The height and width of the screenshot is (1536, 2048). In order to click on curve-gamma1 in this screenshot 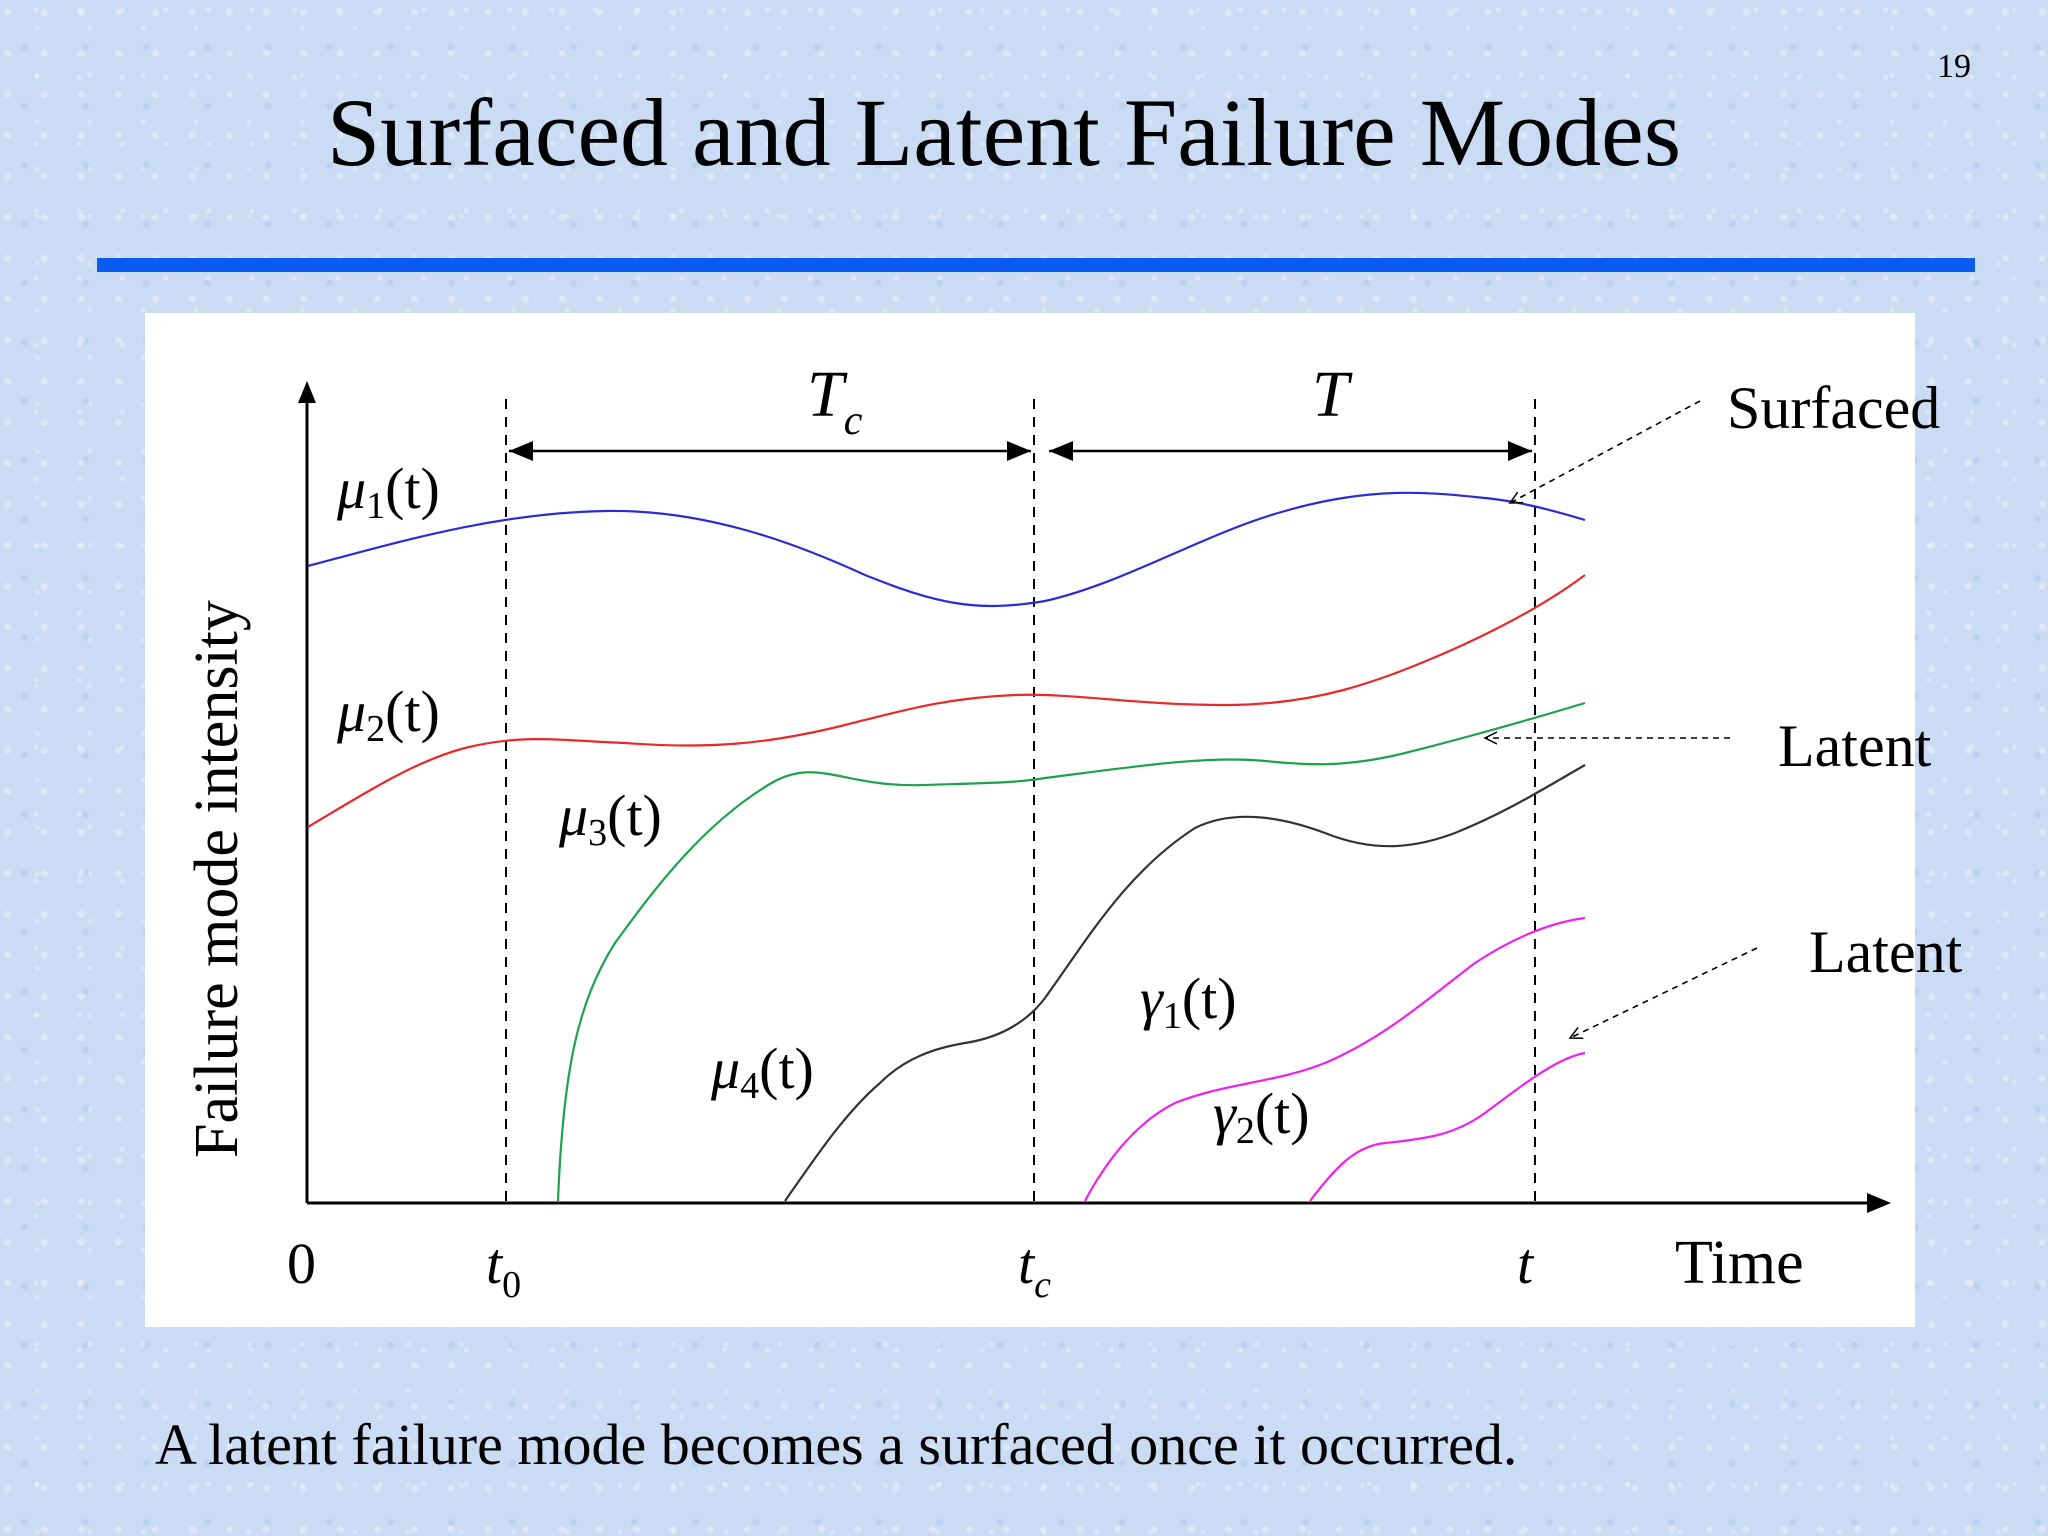, I will do `click(1335, 1059)`.